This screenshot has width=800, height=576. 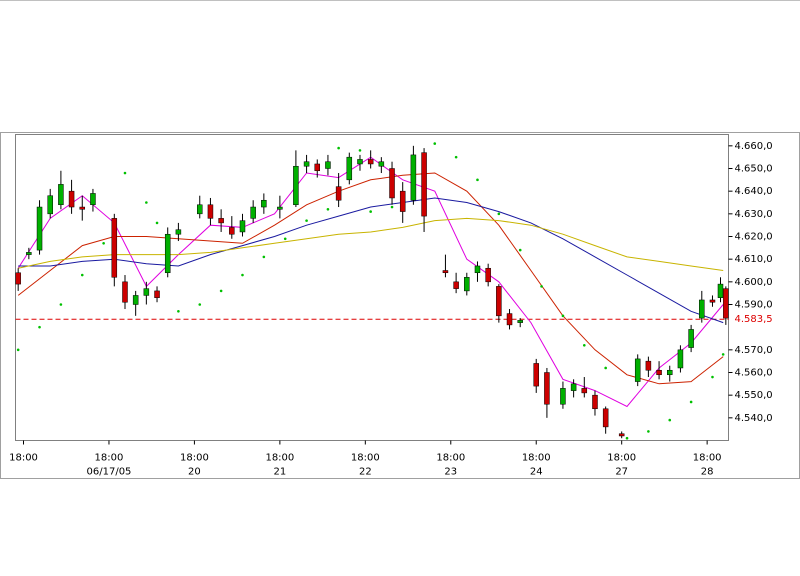 I want to click on y-tick-label: 4.550,0, so click(x=754, y=395).